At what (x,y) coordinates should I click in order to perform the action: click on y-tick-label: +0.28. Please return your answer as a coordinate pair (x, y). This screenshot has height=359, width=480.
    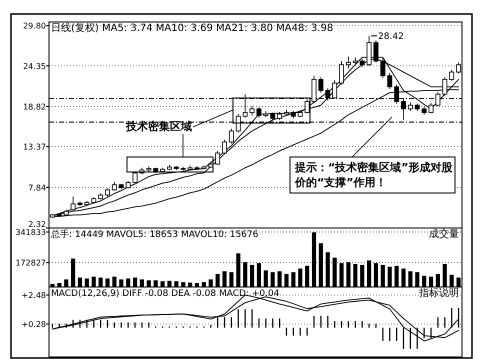
    Looking at the image, I should click on (33, 325).